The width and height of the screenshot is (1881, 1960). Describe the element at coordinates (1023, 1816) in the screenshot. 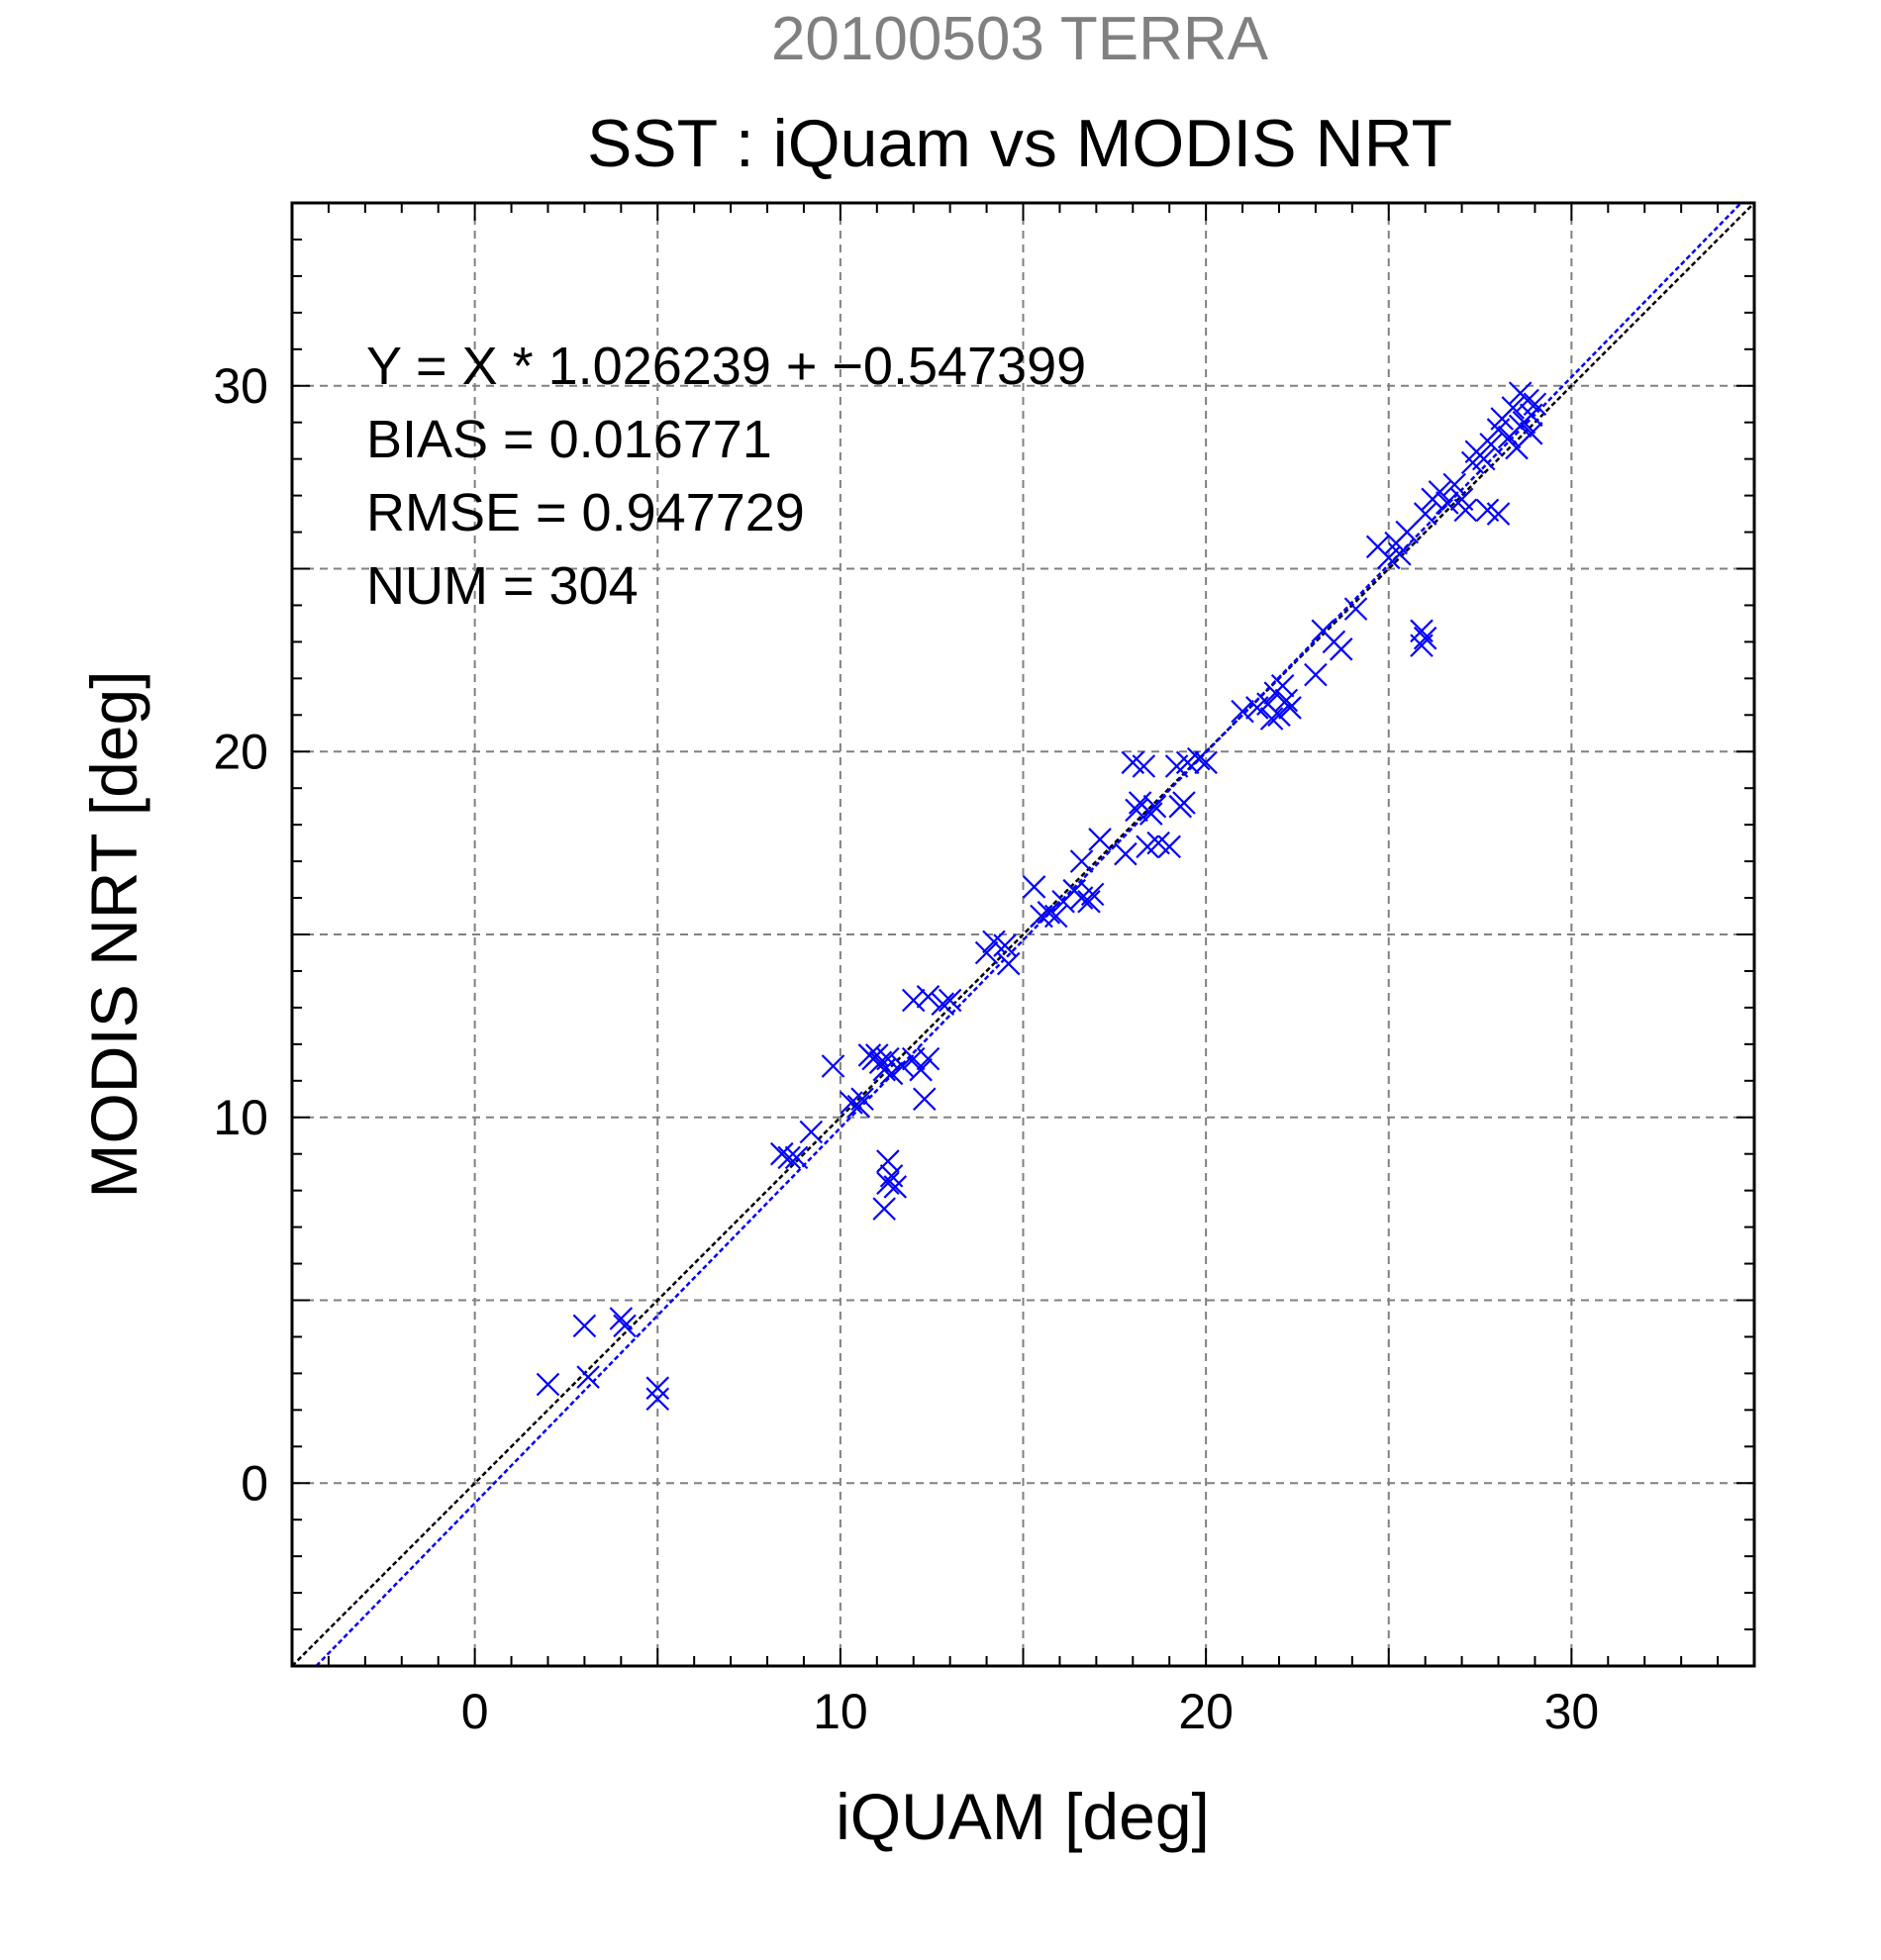

I see `x-axis-label: iQUAM [deg]` at that location.